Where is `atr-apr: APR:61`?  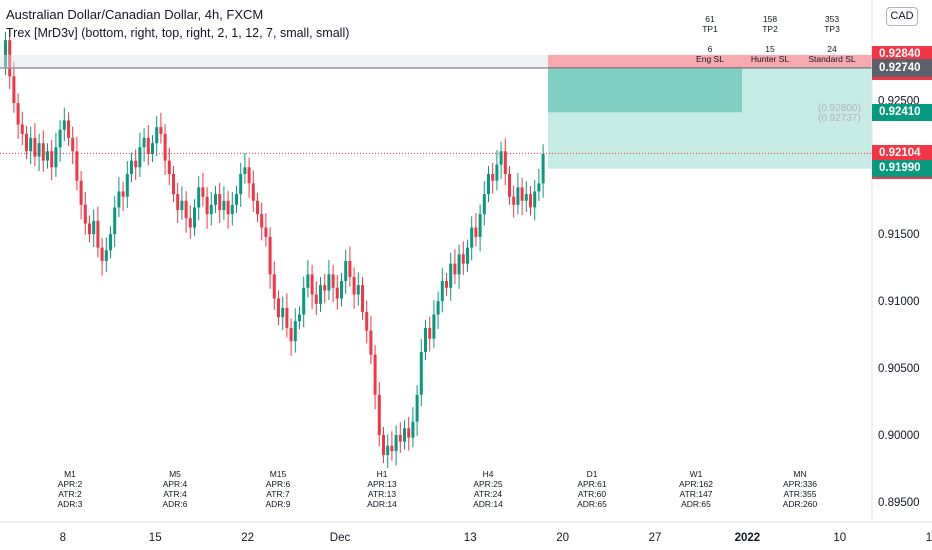
atr-apr: APR:61 is located at coordinates (592, 484).